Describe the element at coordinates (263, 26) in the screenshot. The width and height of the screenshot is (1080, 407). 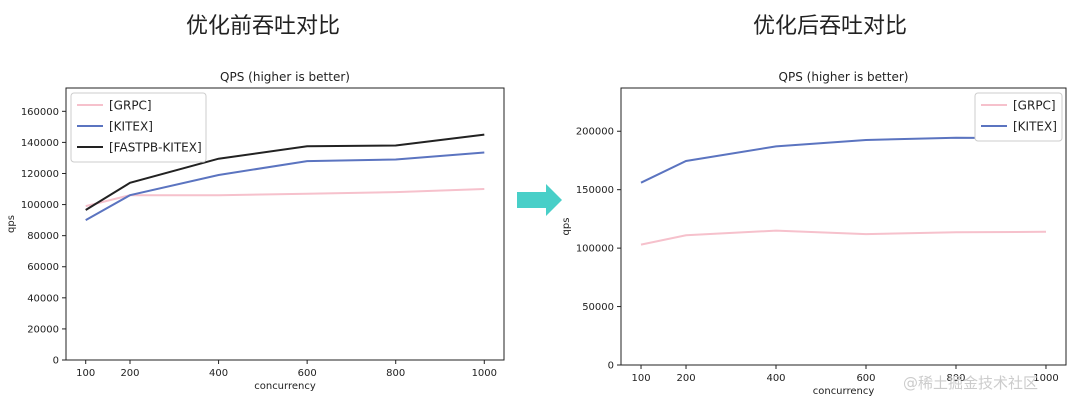
I see `left-chart-heading: 优化前吞吐对比` at that location.